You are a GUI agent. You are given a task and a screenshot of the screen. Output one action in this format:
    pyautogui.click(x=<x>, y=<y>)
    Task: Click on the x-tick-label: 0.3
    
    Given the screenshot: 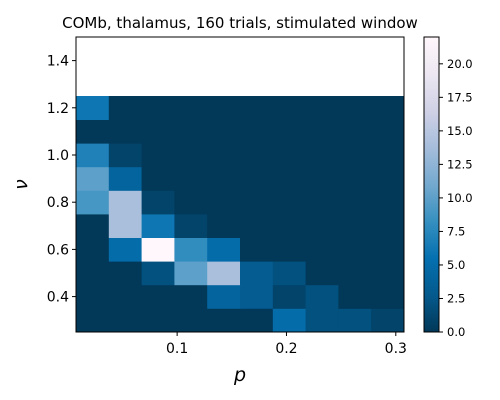 What is the action you would take?
    pyautogui.click(x=396, y=349)
    